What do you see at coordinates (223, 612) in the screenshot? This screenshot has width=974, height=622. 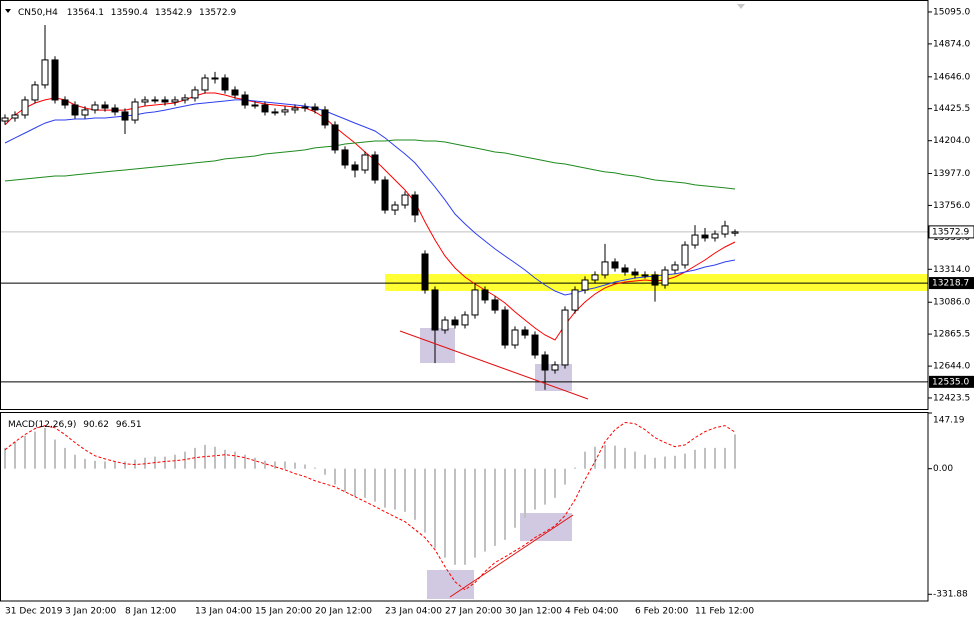 I see `x-tick-label: 13 Jan 04:00` at bounding box center [223, 612].